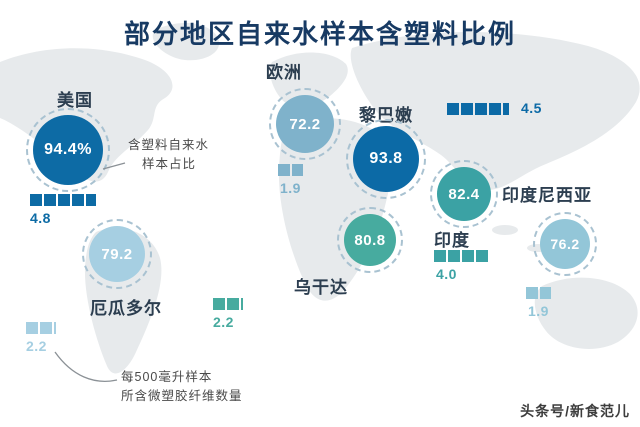 This screenshot has height=427, width=640. What do you see at coordinates (478, 109) in the screenshot?
I see `fiber-bars-lebanon` at bounding box center [478, 109].